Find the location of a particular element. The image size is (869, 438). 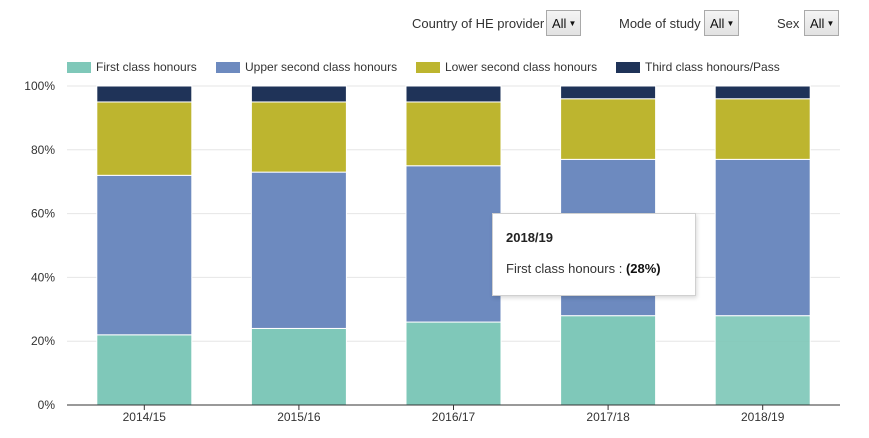

tooltip-body: First class honours : (28%) is located at coordinates (600, 268).